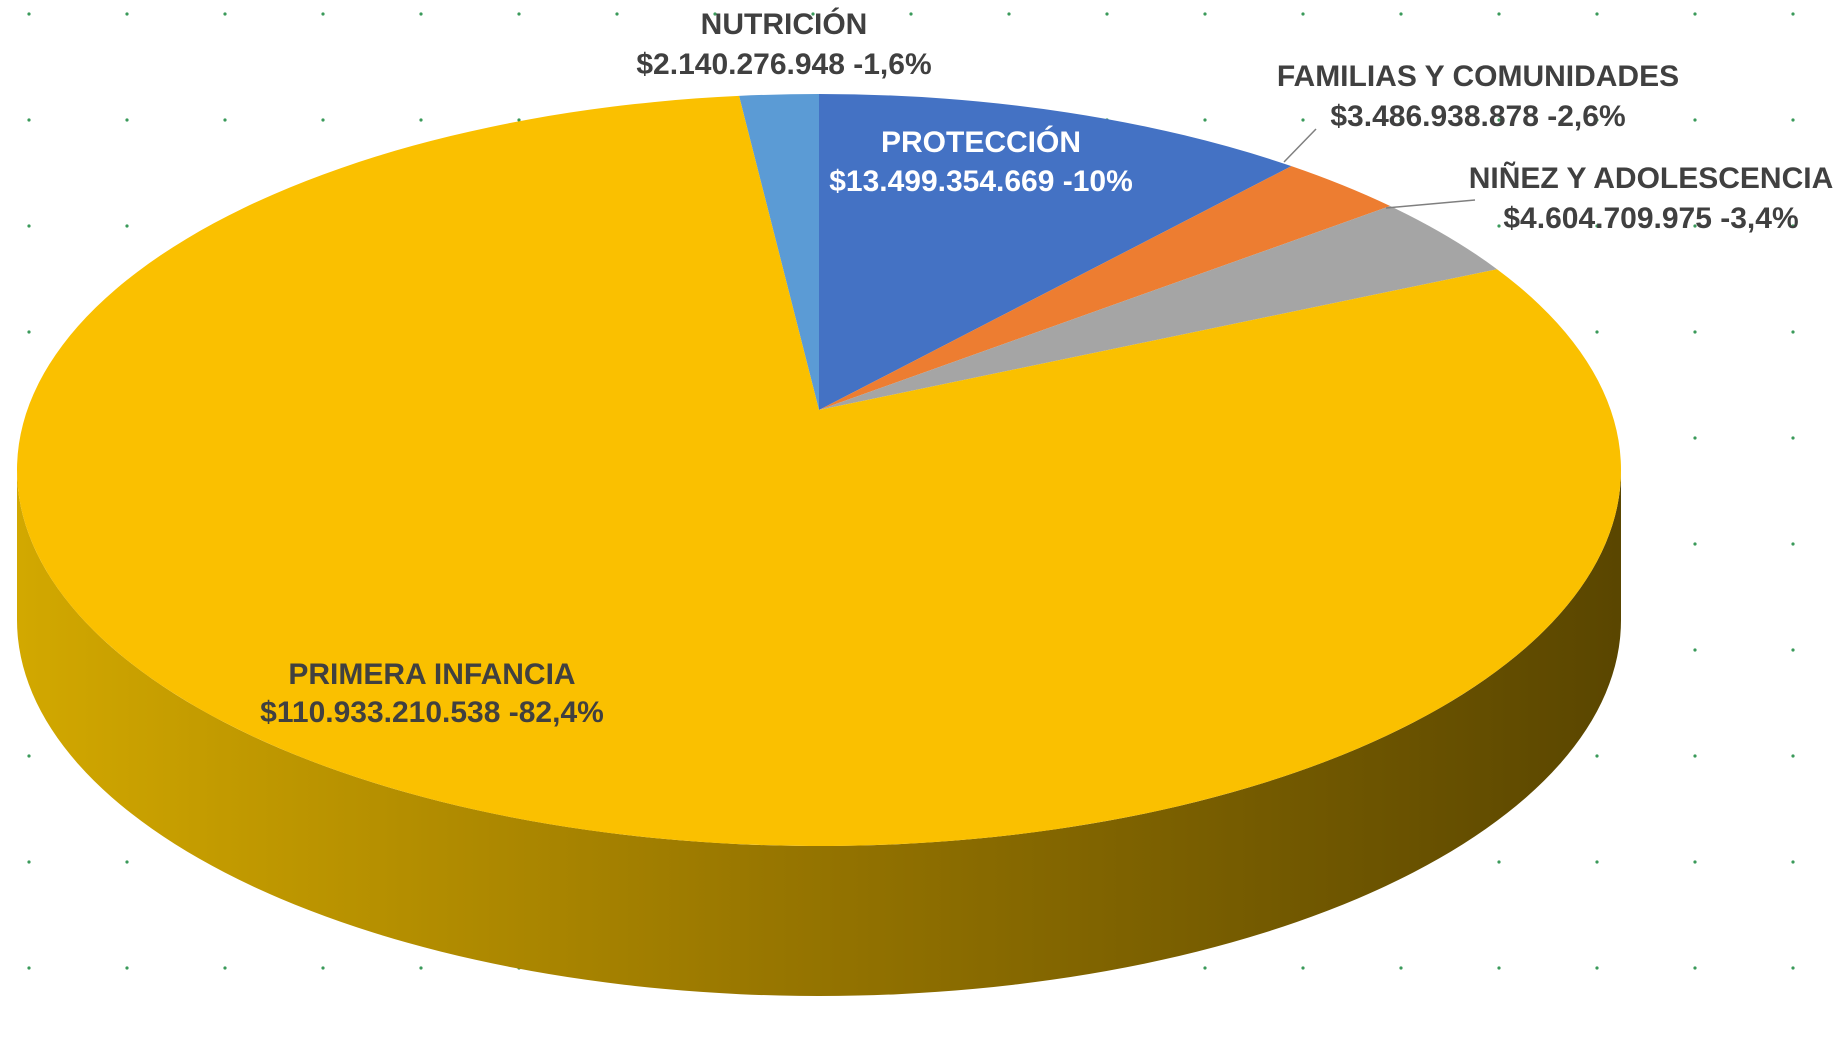  I want to click on category-label: PRIMERA INFANCIA, so click(431, 674).